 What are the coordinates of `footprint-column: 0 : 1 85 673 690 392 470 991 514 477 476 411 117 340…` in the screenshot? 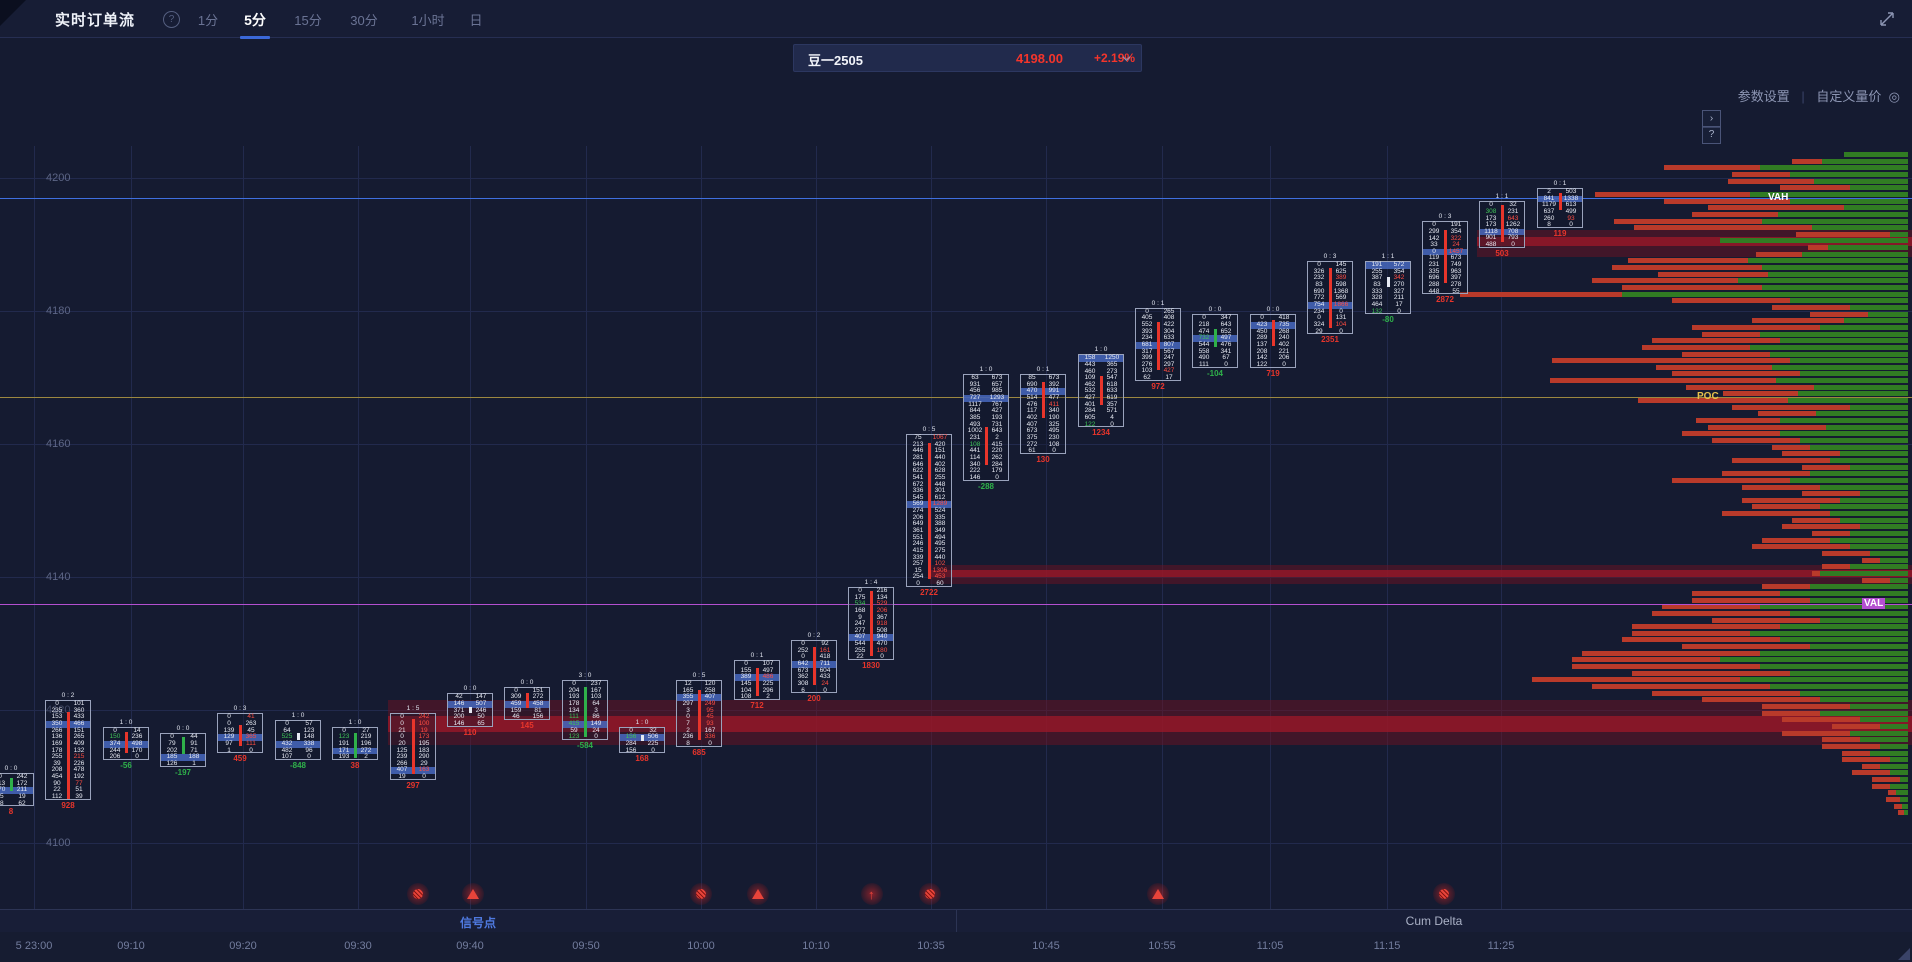 It's located at (1043, 415).